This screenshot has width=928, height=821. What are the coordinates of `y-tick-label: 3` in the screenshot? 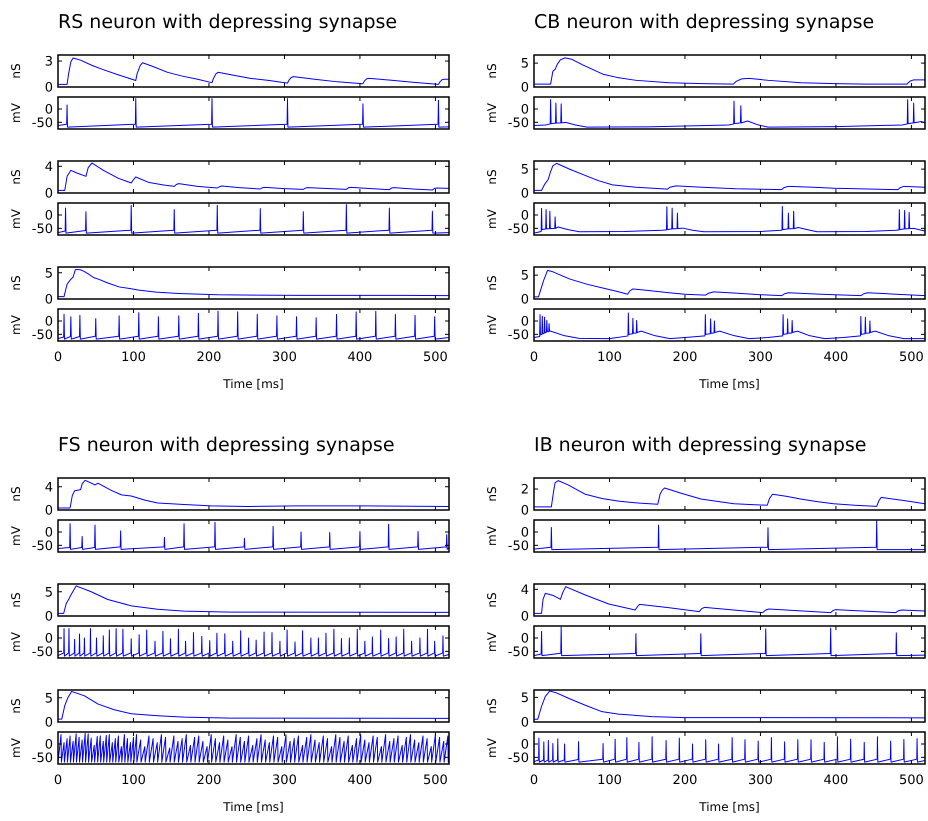 It's located at (48, 62).